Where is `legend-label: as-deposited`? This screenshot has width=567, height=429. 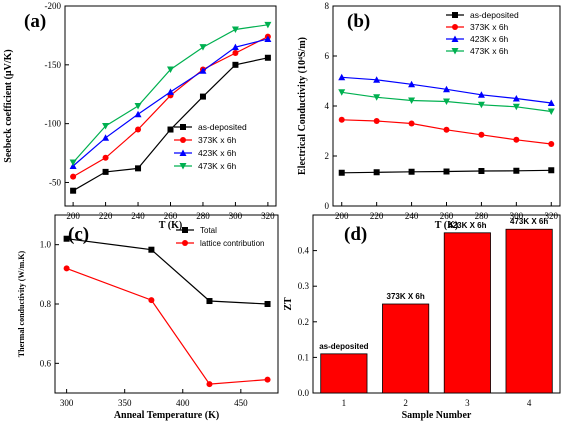 legend-label: as-deposited is located at coordinates (222, 127).